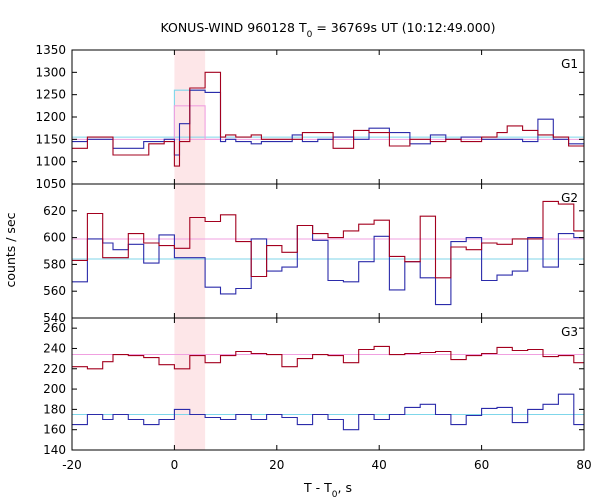  What do you see at coordinates (569, 64) in the screenshot?
I see `panel-label-g1: G1` at bounding box center [569, 64].